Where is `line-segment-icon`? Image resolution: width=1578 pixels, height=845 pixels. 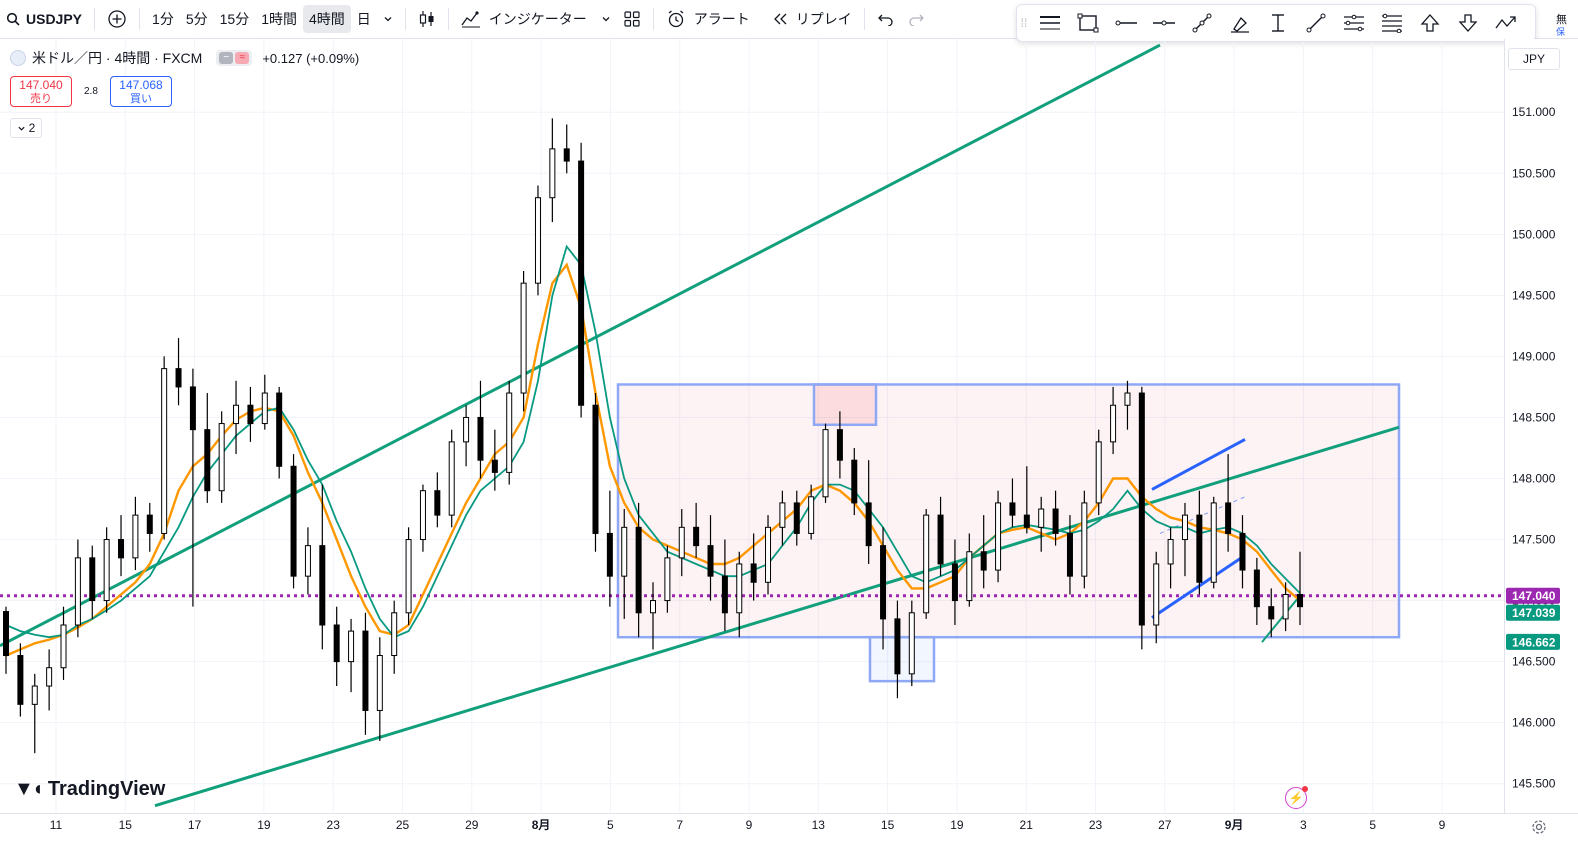 line-segment-icon is located at coordinates (1316, 23).